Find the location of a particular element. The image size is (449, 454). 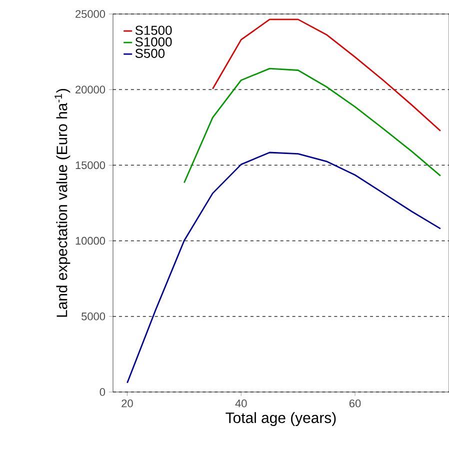

legend-label: S1000 is located at coordinates (153, 41).